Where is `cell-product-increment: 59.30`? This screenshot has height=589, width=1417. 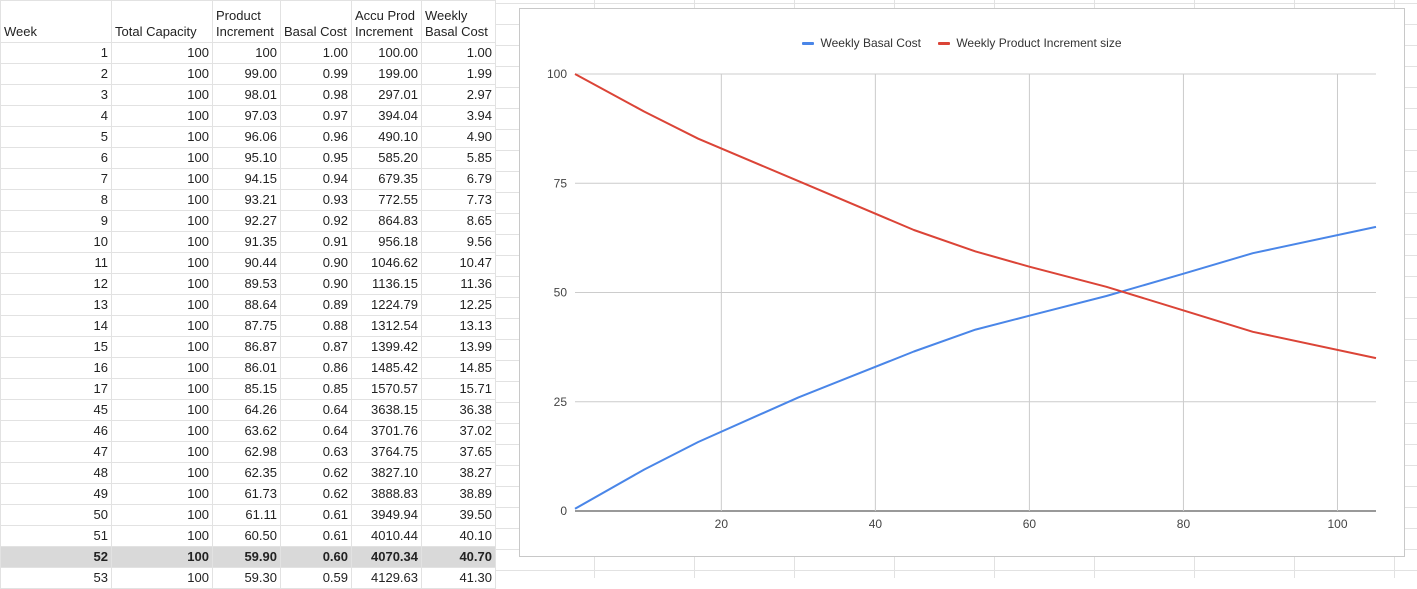
cell-product-increment: 59.30 is located at coordinates (246, 578).